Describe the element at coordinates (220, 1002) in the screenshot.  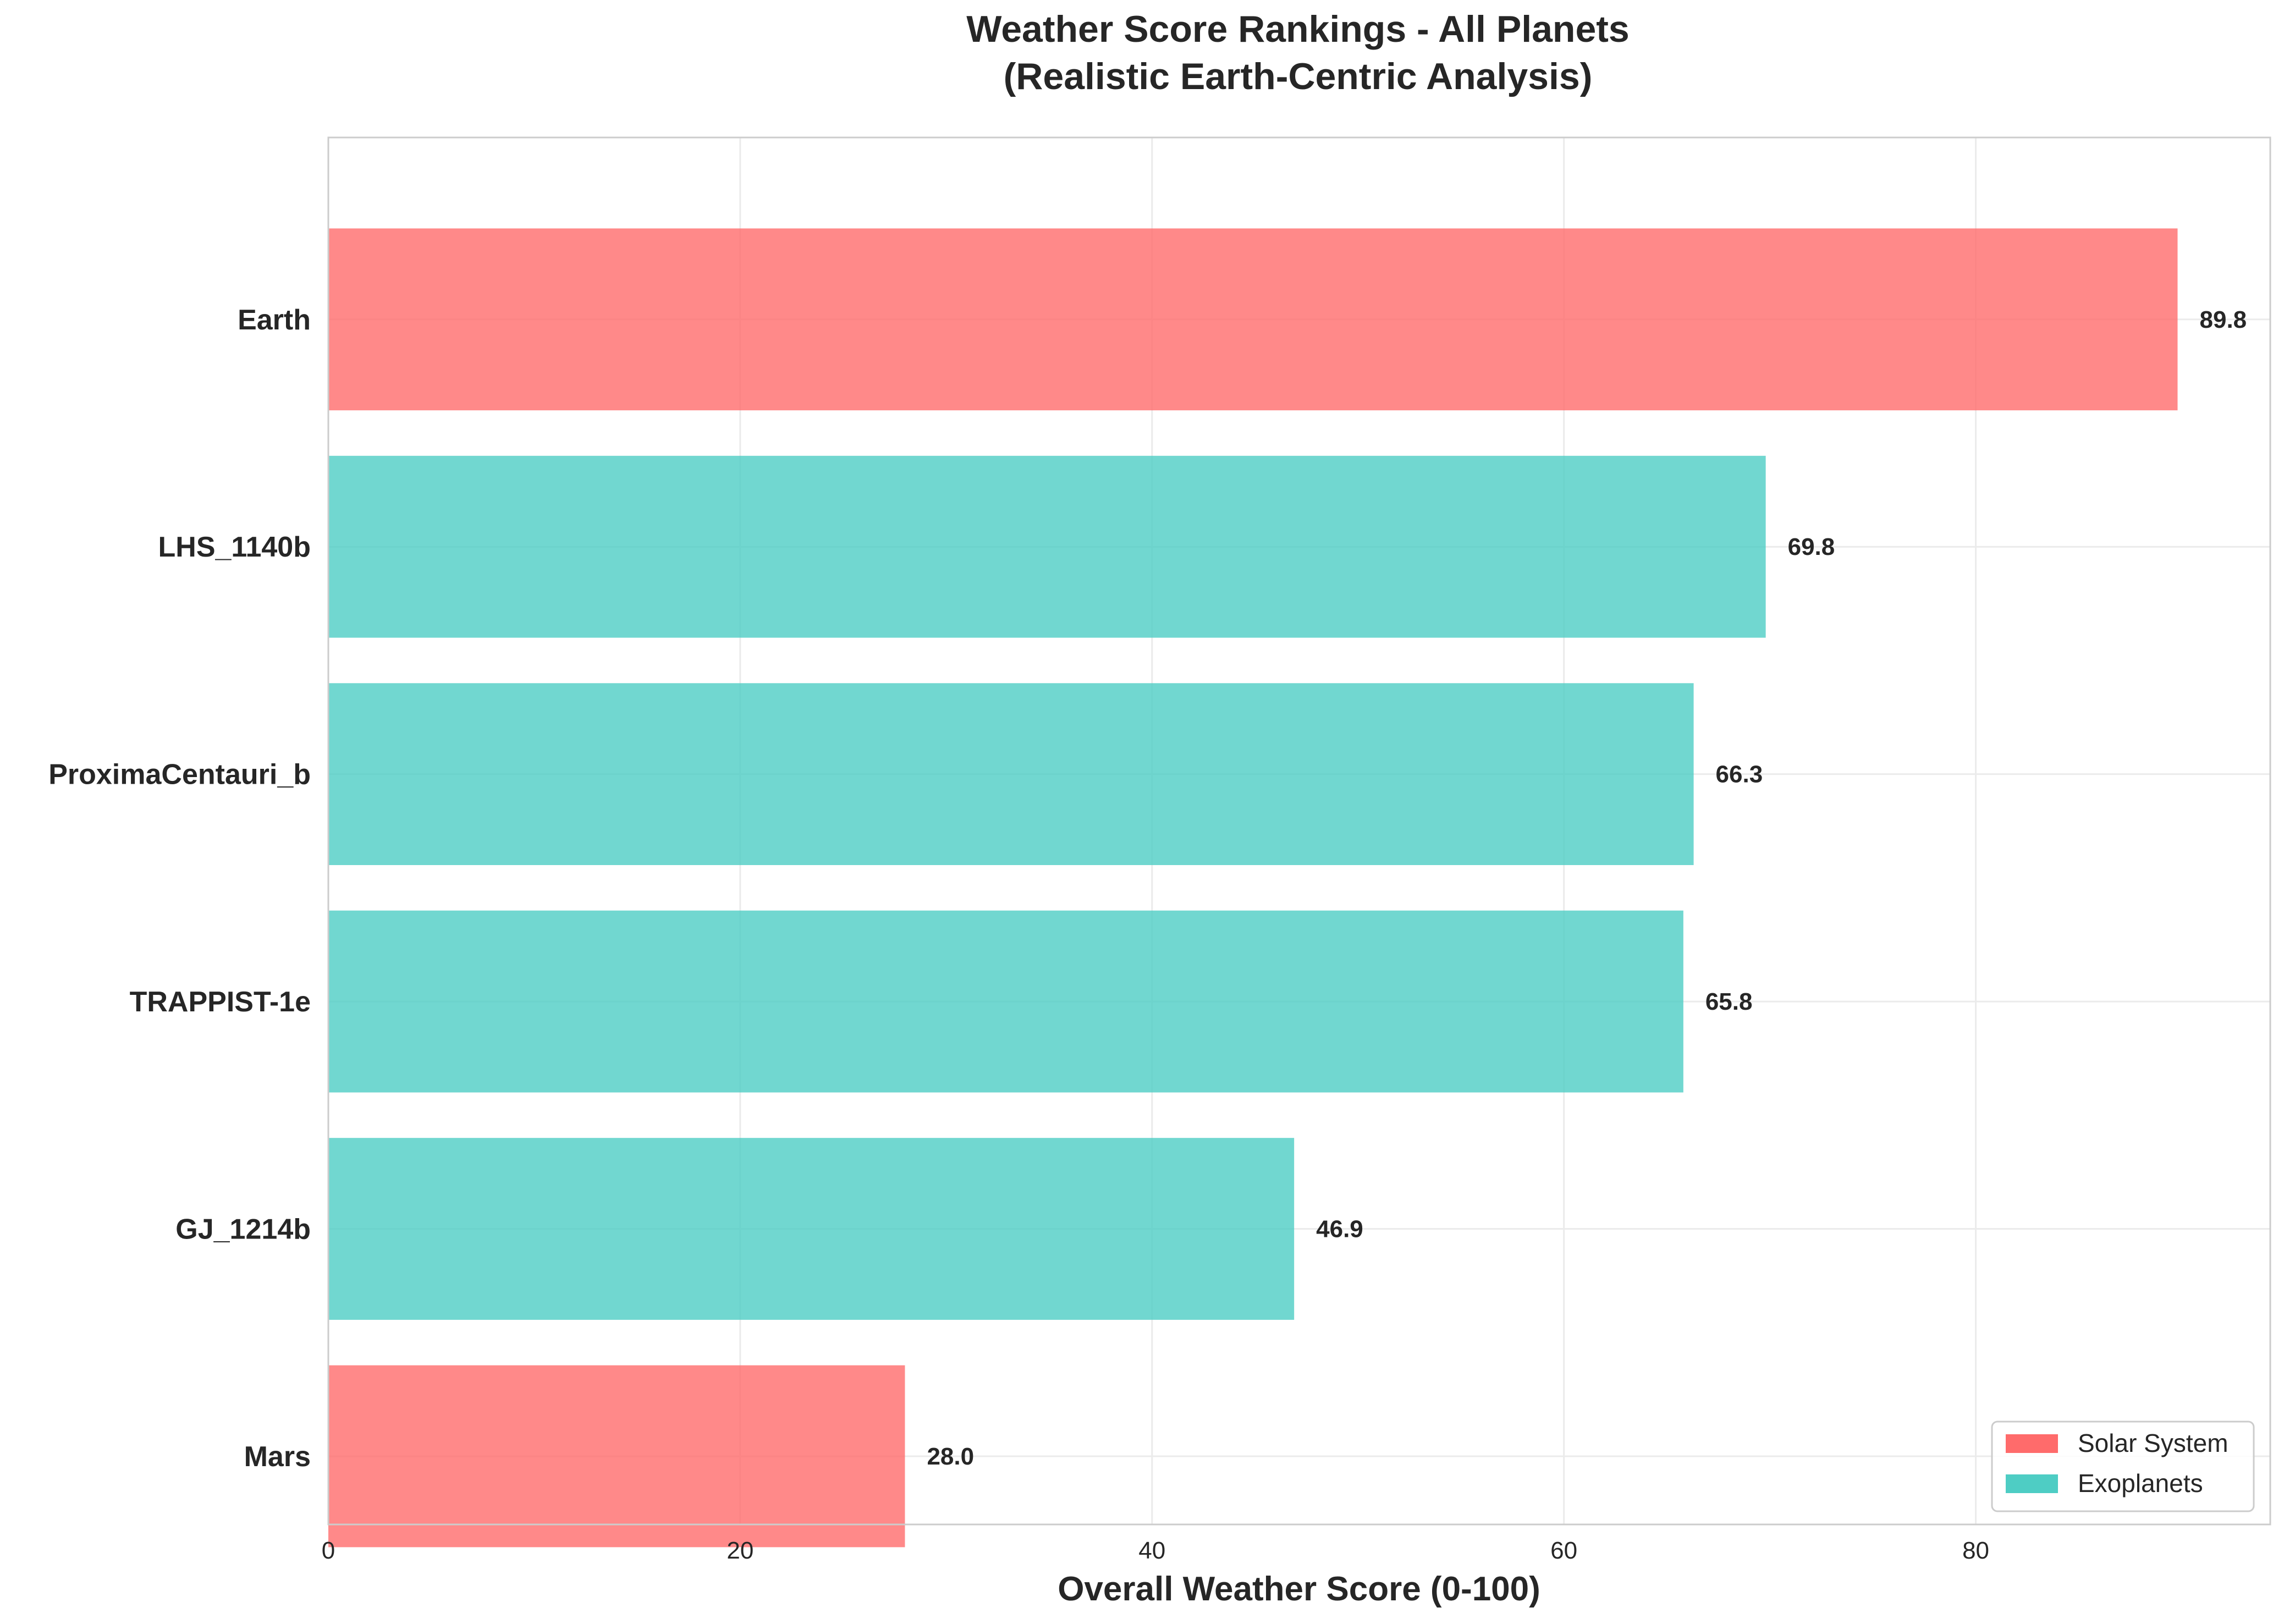
I see `category-label-trappist-1e: TRAPPIST-1e` at that location.